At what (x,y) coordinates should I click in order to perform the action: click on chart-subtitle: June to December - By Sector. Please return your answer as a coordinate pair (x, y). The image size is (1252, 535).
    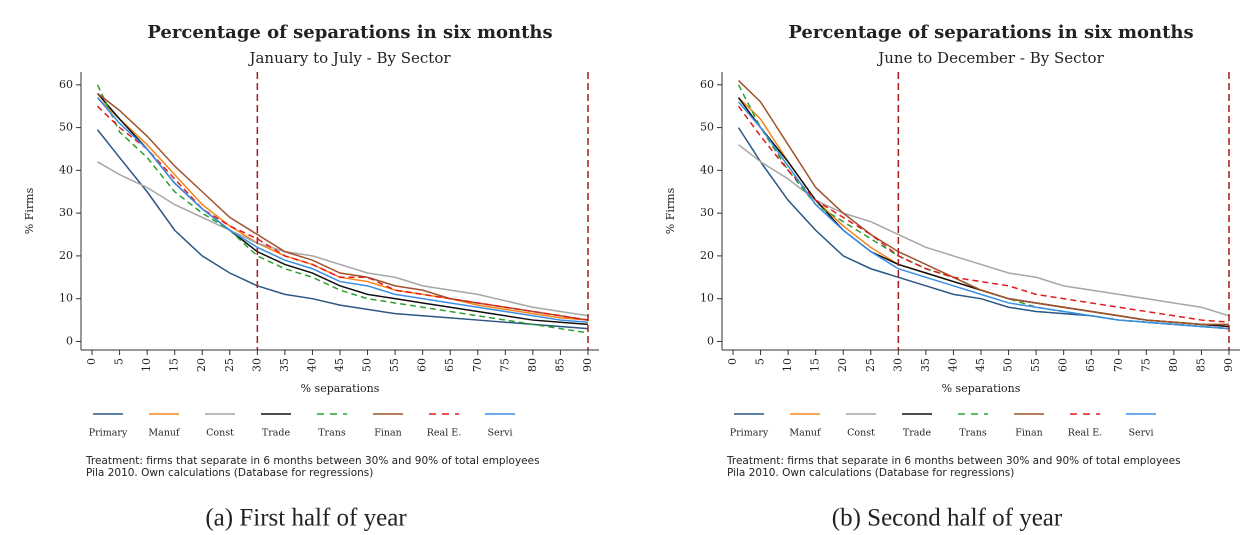
    Looking at the image, I should click on (990, 58).